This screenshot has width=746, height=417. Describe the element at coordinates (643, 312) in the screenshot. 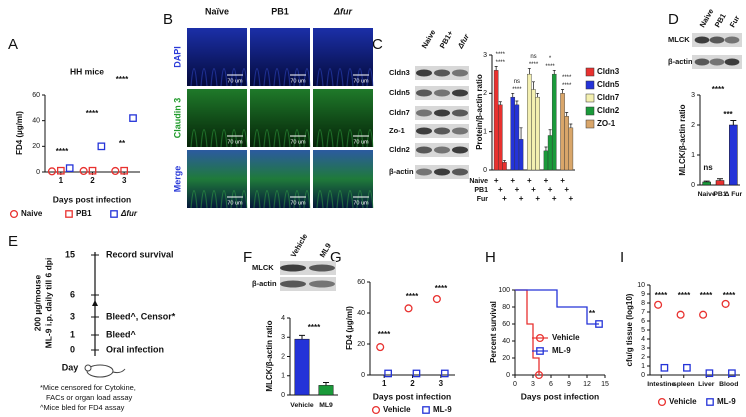

I see `y-tick-label: 7` at that location.